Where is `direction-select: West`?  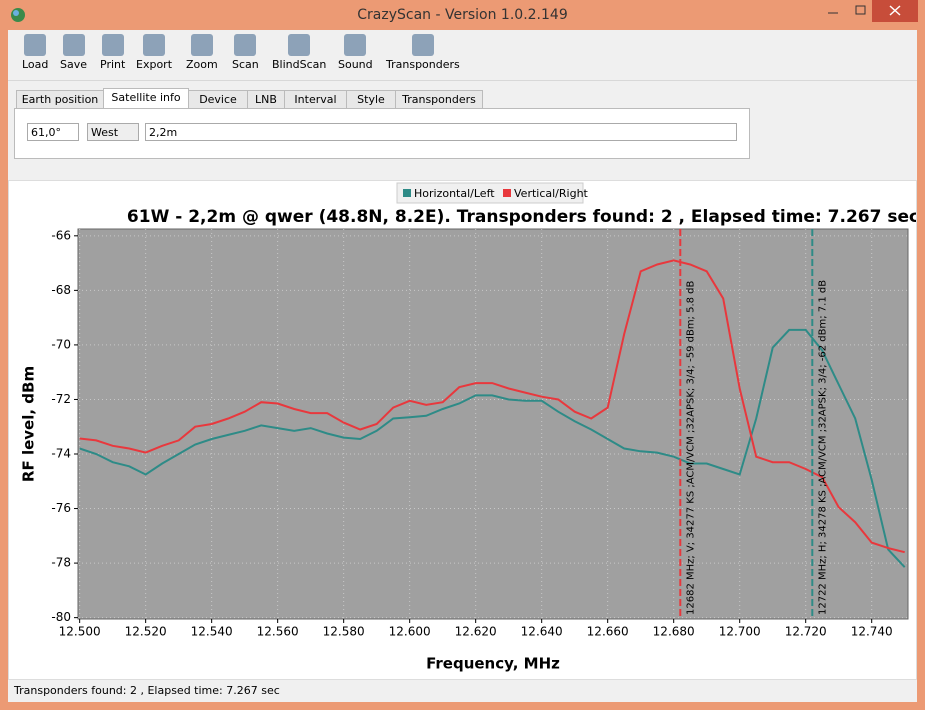
direction-select: West is located at coordinates (113, 132).